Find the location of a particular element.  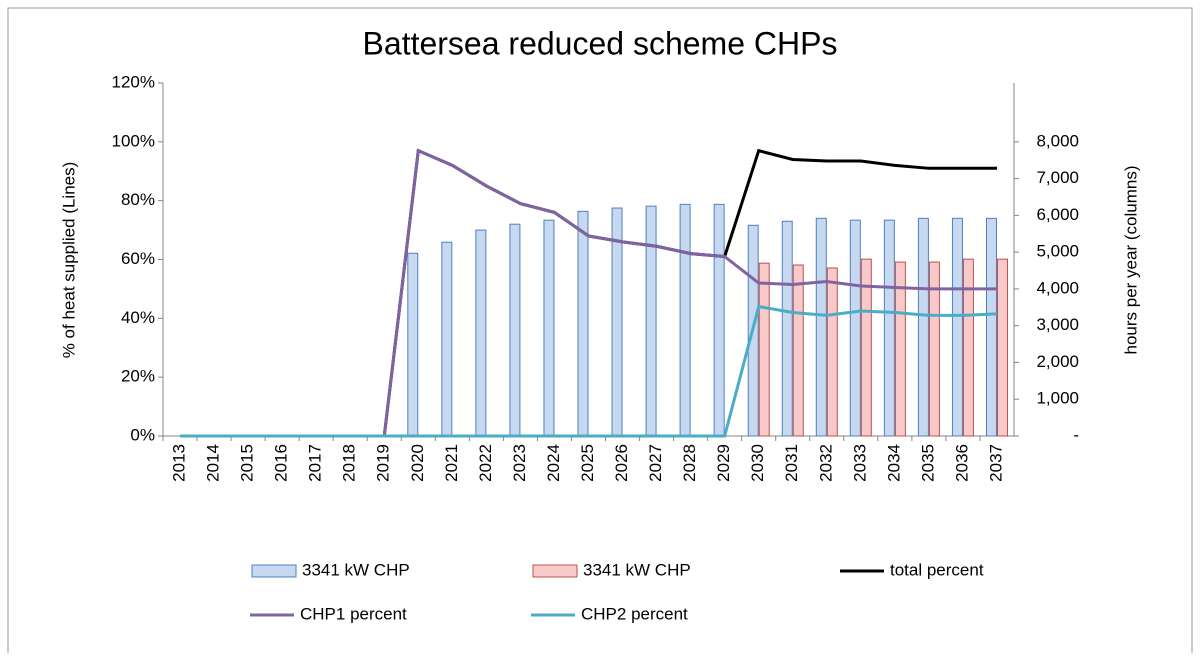

x-tick-label: 2015 is located at coordinates (247, 463).